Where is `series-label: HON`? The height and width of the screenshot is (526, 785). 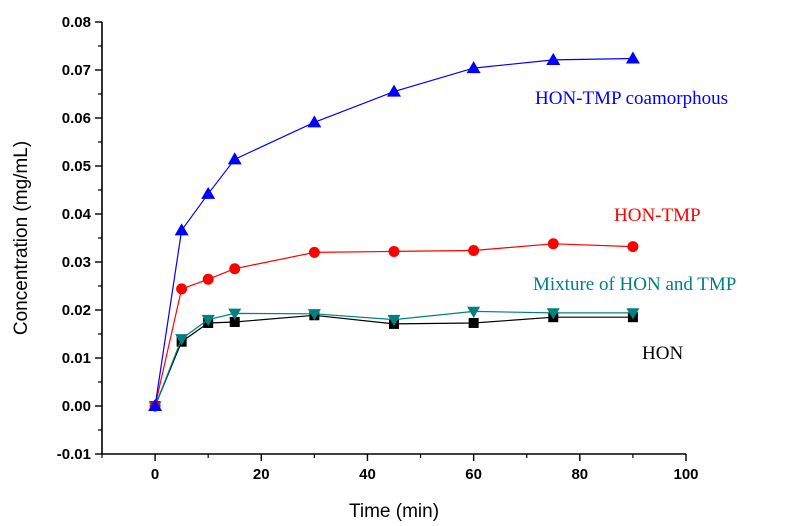
series-label: HON is located at coordinates (662, 353).